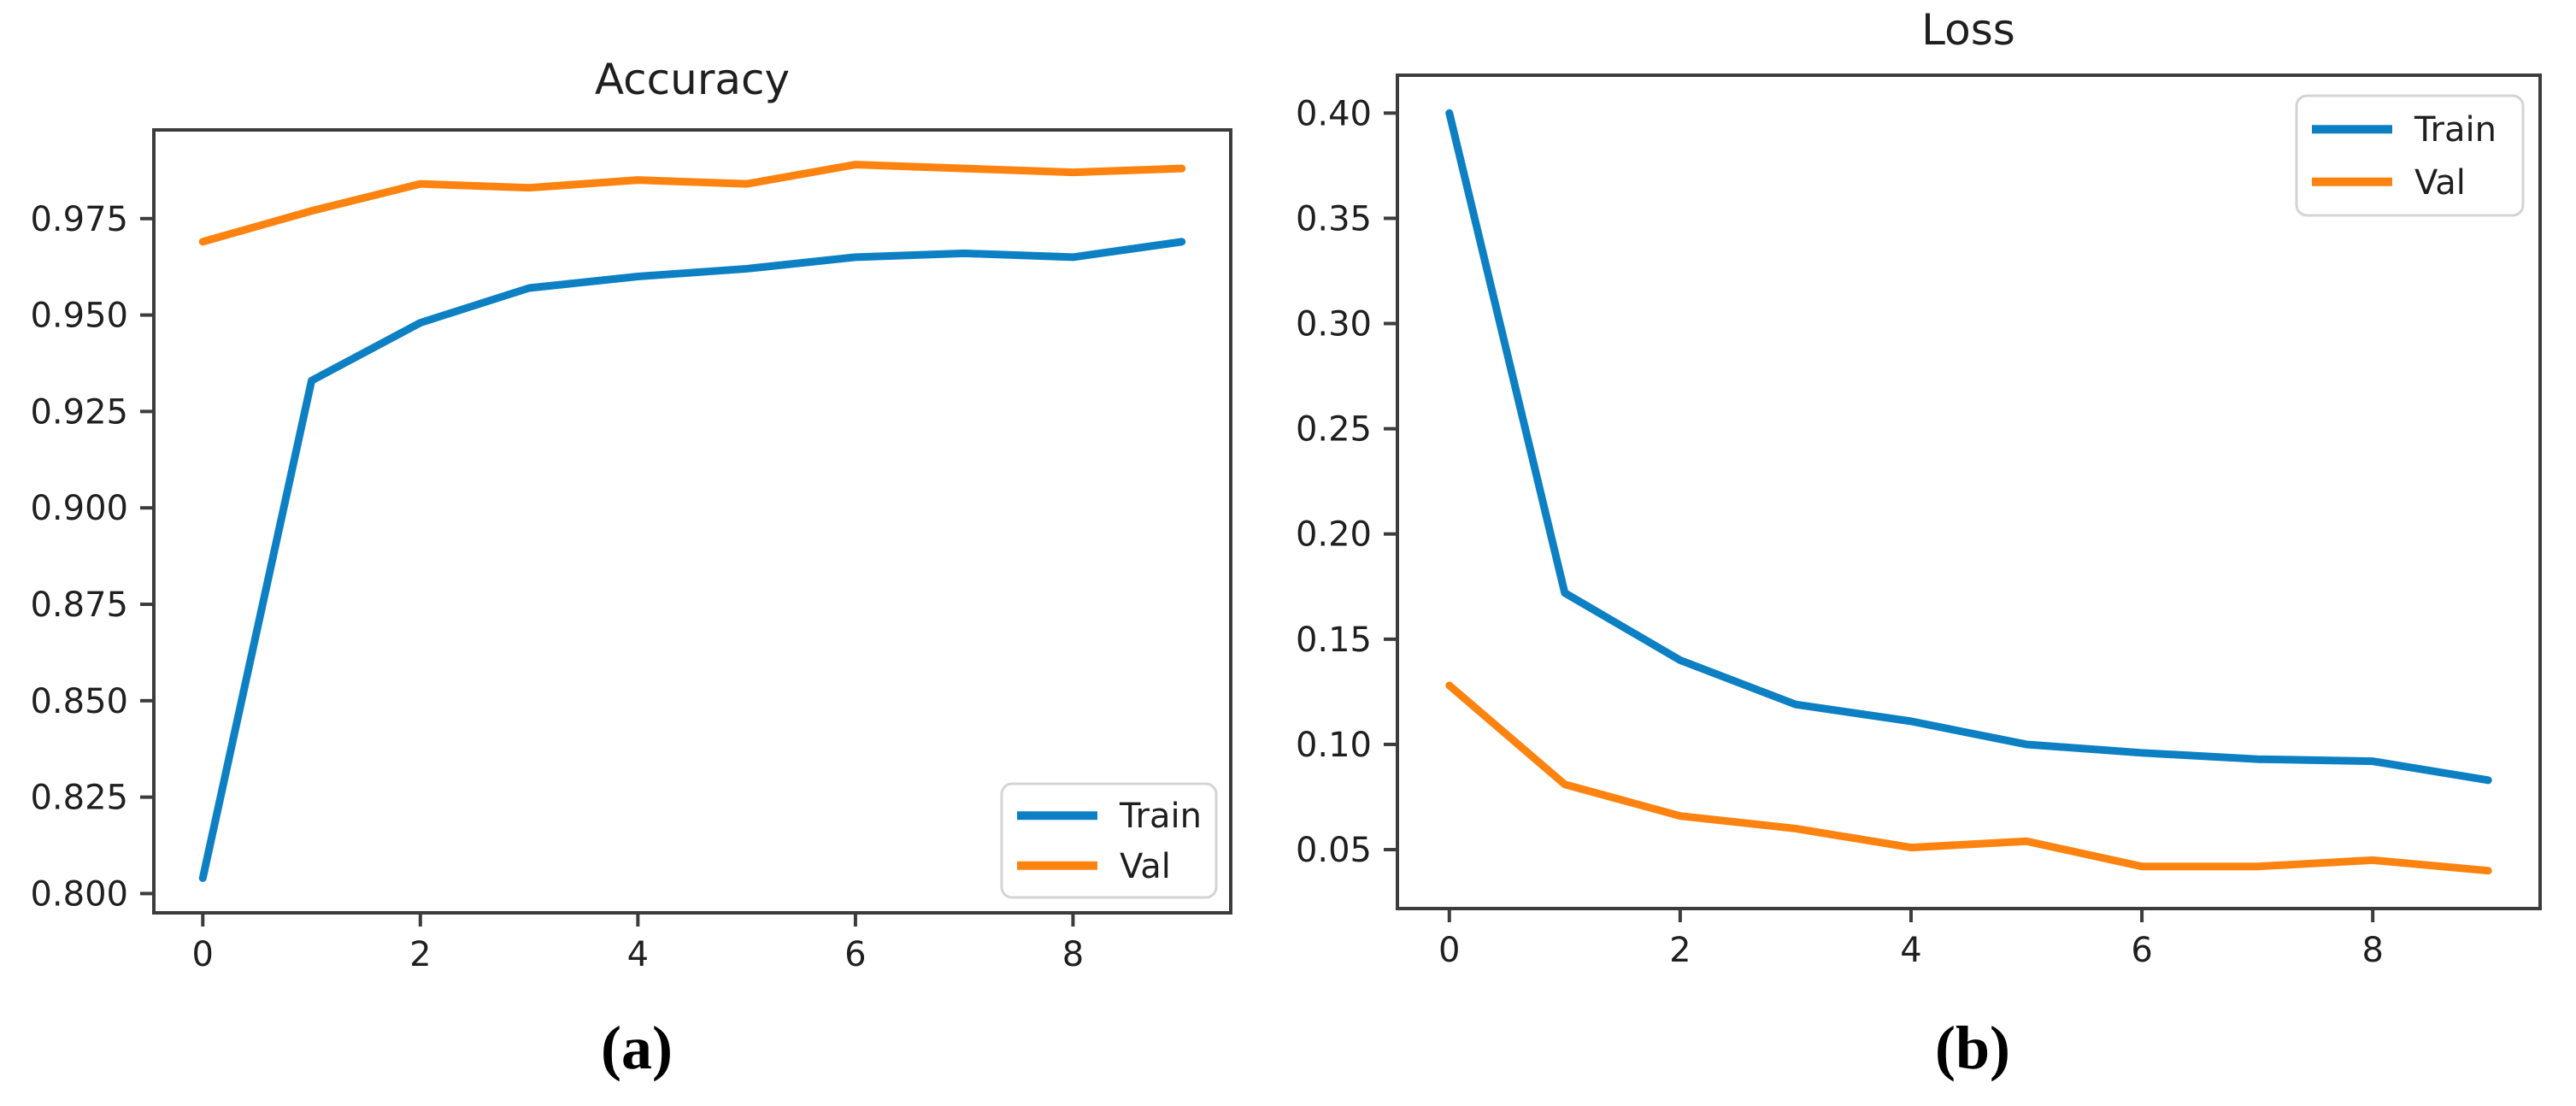 The height and width of the screenshot is (1106, 2576). What do you see at coordinates (1334, 850) in the screenshot?
I see `y-tick-label: 0.05` at bounding box center [1334, 850].